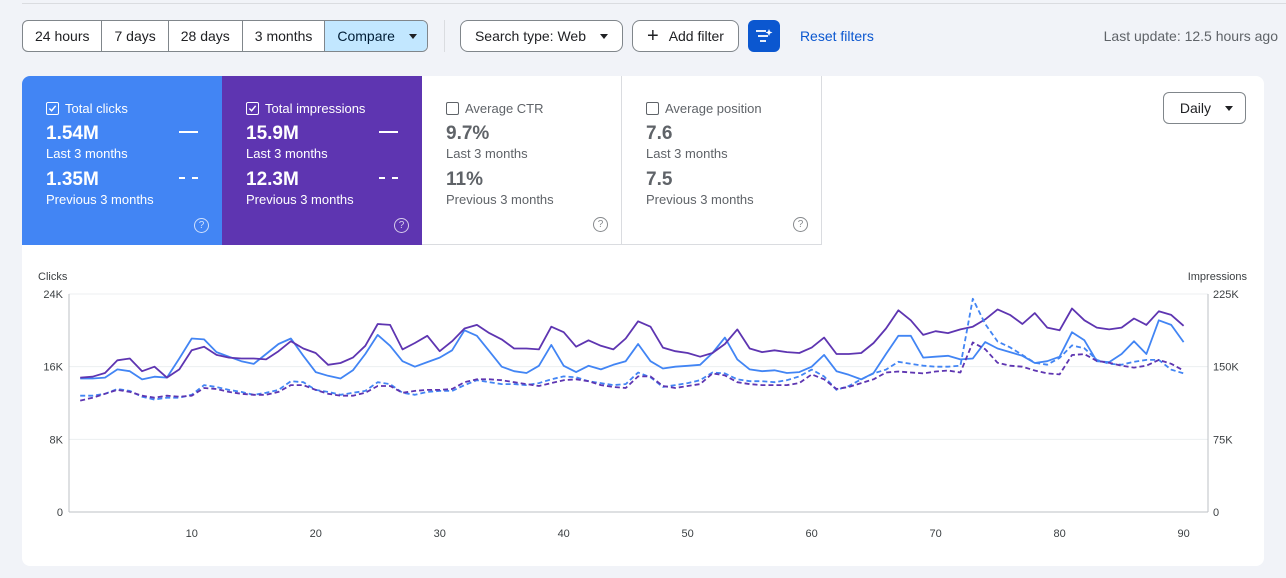 The width and height of the screenshot is (1286, 578). What do you see at coordinates (444, 36) in the screenshot?
I see `toolbar-divider` at bounding box center [444, 36].